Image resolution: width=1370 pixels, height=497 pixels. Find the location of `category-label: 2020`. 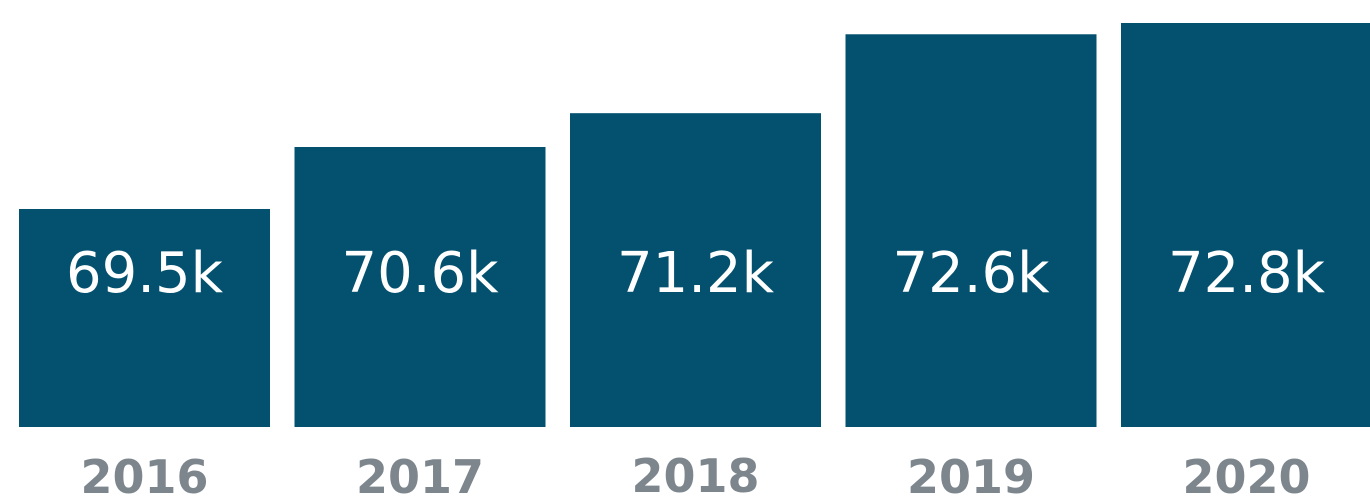

category-label: 2020 is located at coordinates (1246, 473).